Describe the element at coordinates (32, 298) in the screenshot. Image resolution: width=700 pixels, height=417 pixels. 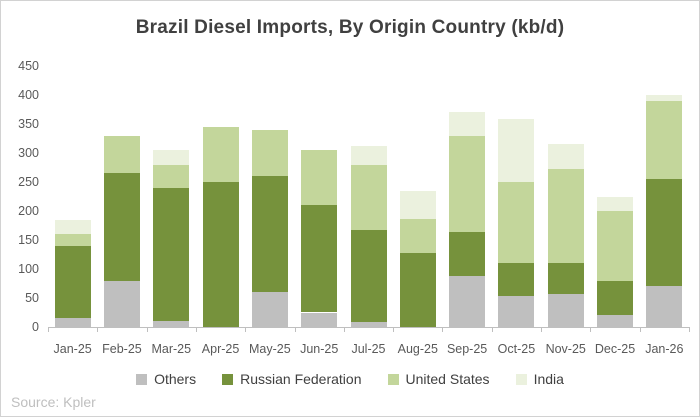
I see `y-tick-label: 50` at that location.